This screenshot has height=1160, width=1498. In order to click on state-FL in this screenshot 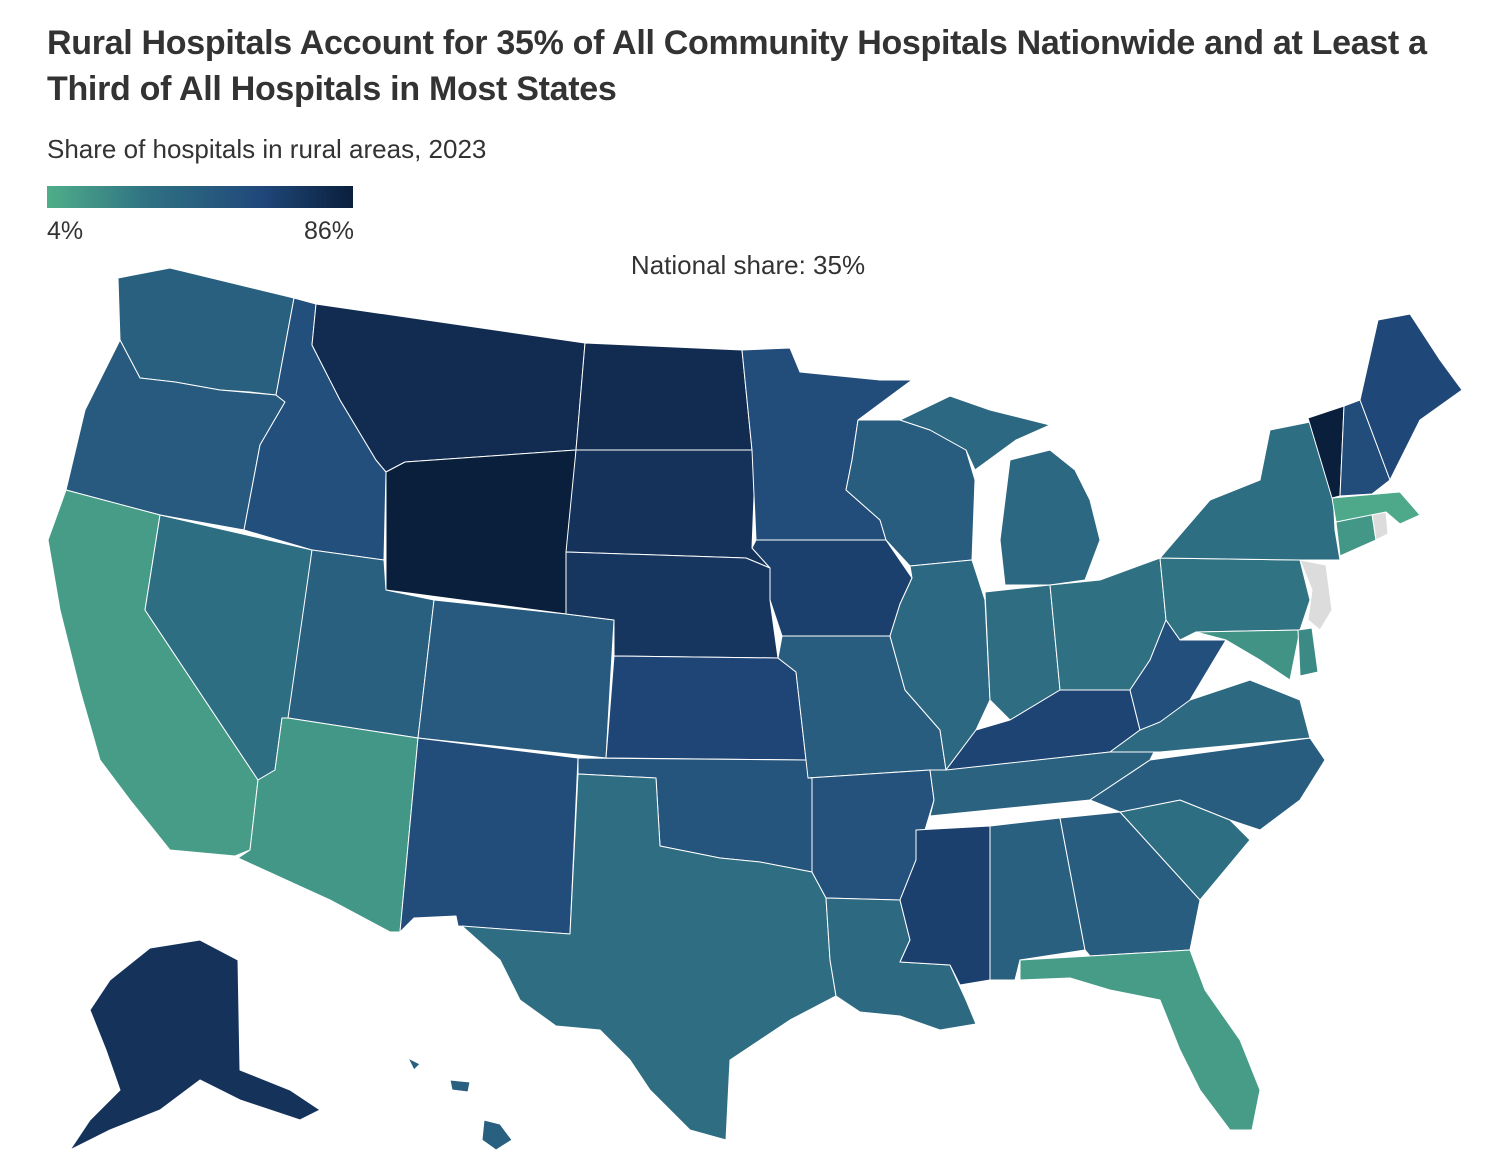, I will do `click(1140, 1040)`.